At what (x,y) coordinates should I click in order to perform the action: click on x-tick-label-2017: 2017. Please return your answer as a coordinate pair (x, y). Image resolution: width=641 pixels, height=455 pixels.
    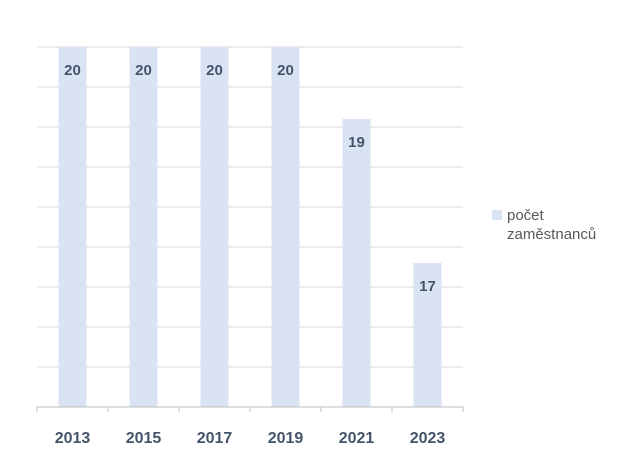
    Looking at the image, I should click on (215, 438).